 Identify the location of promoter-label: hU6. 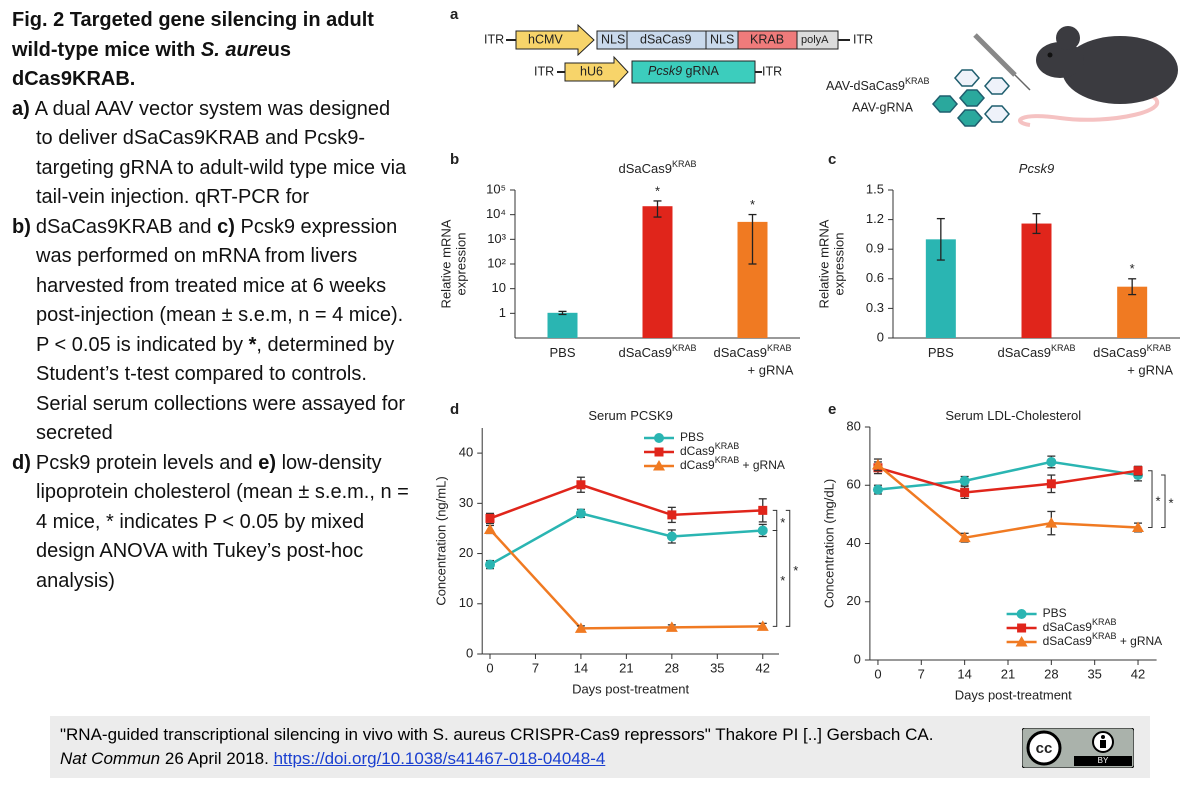
(591, 71).